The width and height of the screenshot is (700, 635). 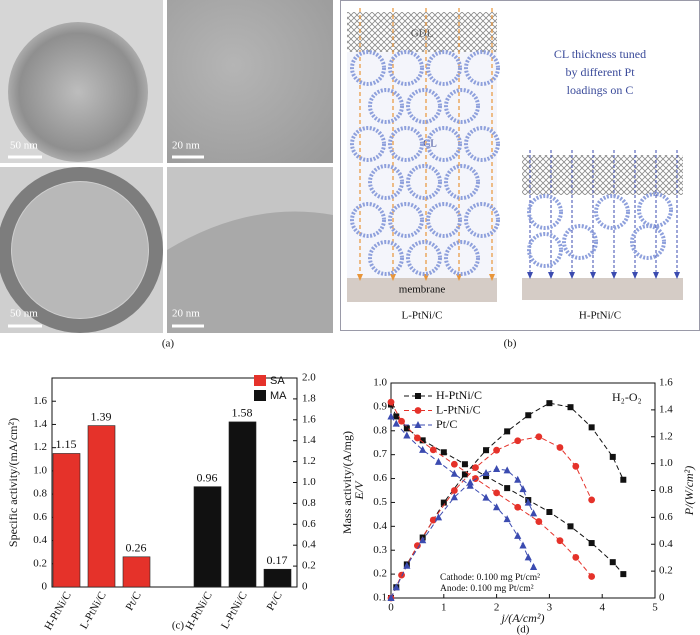 What do you see at coordinates (380, 550) in the screenshot?
I see `y-tick-label: 0.3` at bounding box center [380, 550].